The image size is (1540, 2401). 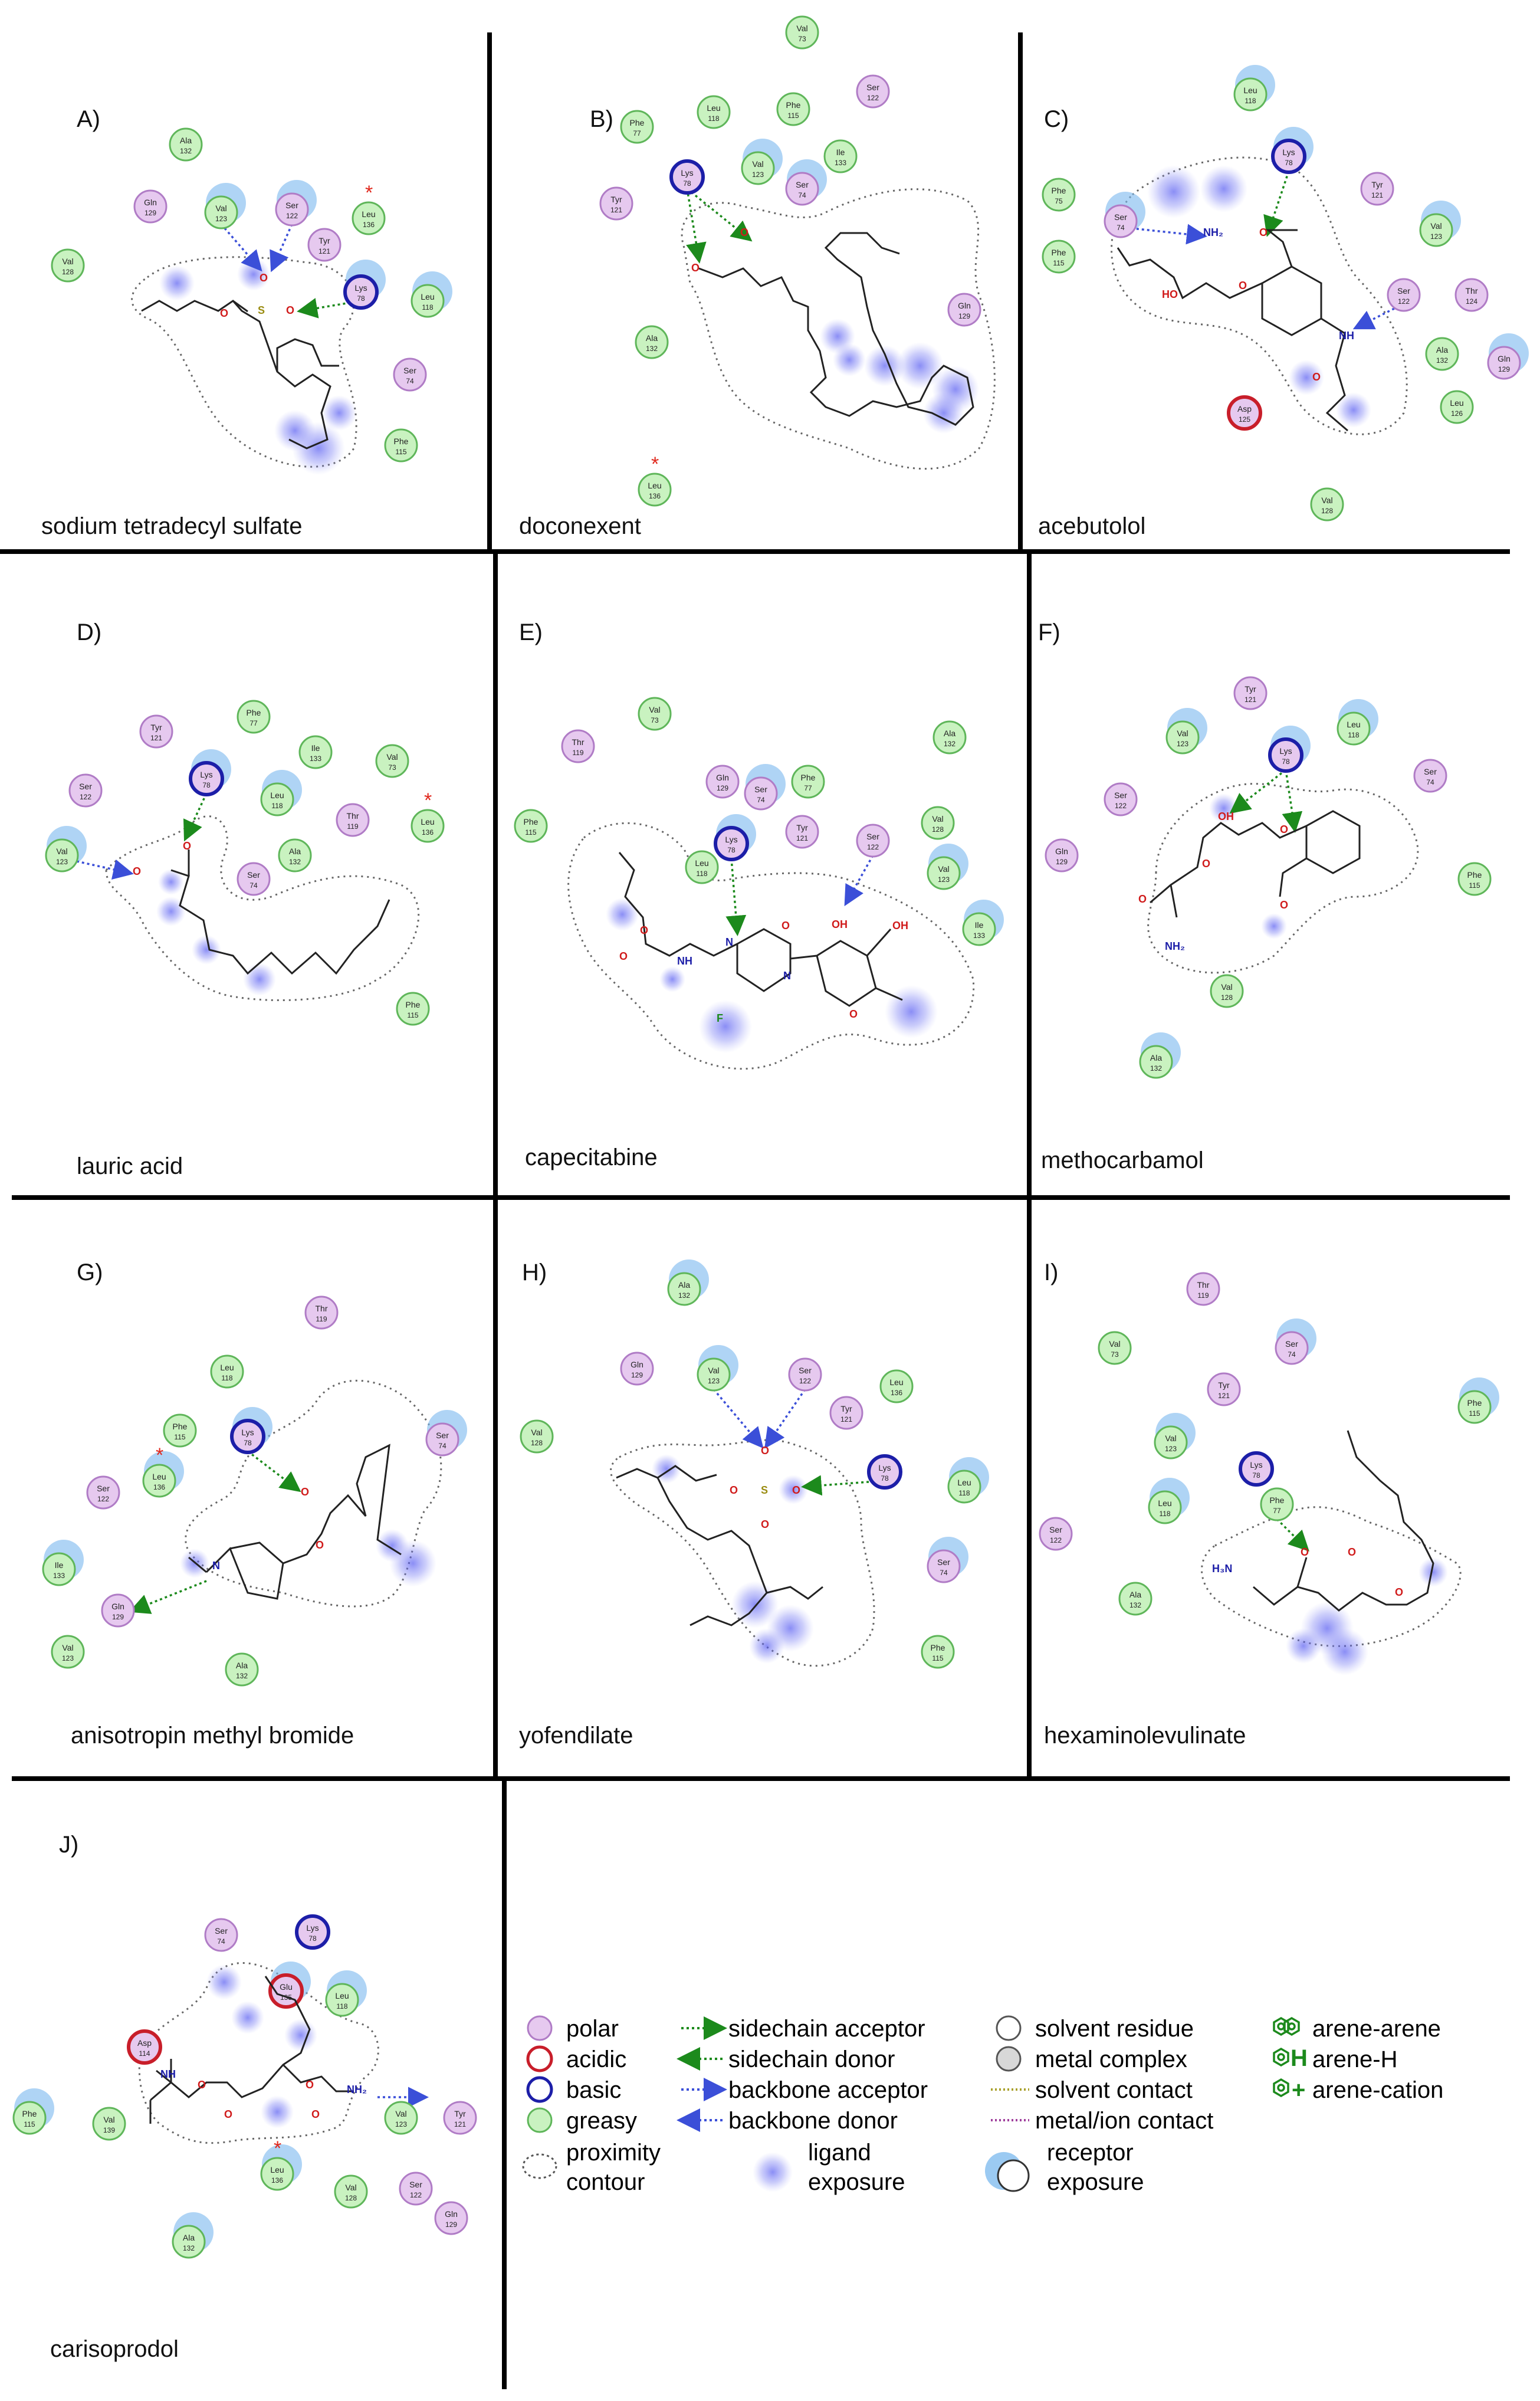 I want to click on residue-number: 74, so click(x=1121, y=228).